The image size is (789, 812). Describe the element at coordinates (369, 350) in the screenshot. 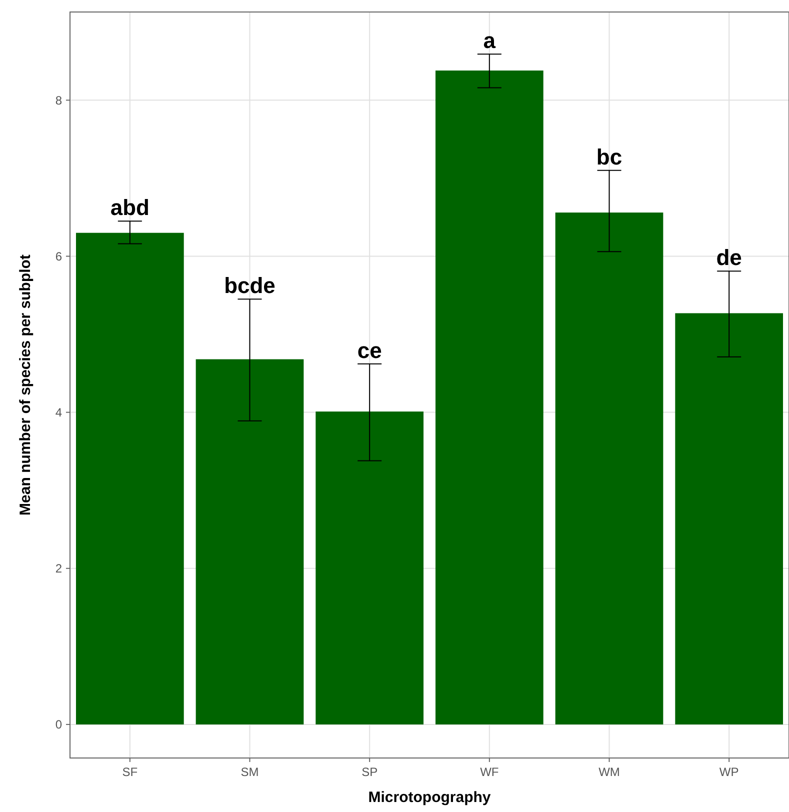

I see `annotation: ce` at that location.